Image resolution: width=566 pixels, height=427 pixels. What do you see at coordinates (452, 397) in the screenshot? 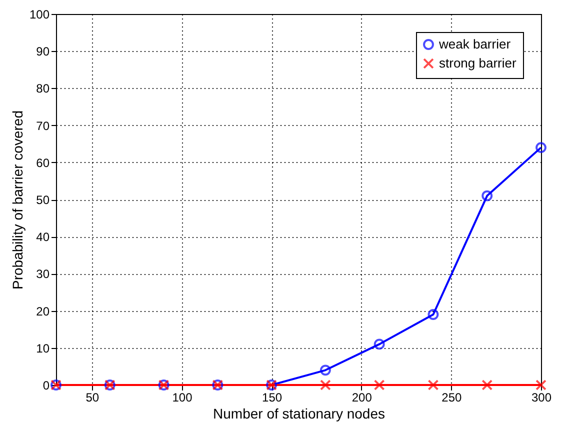
I see `x-tick-label: 250` at bounding box center [452, 397].